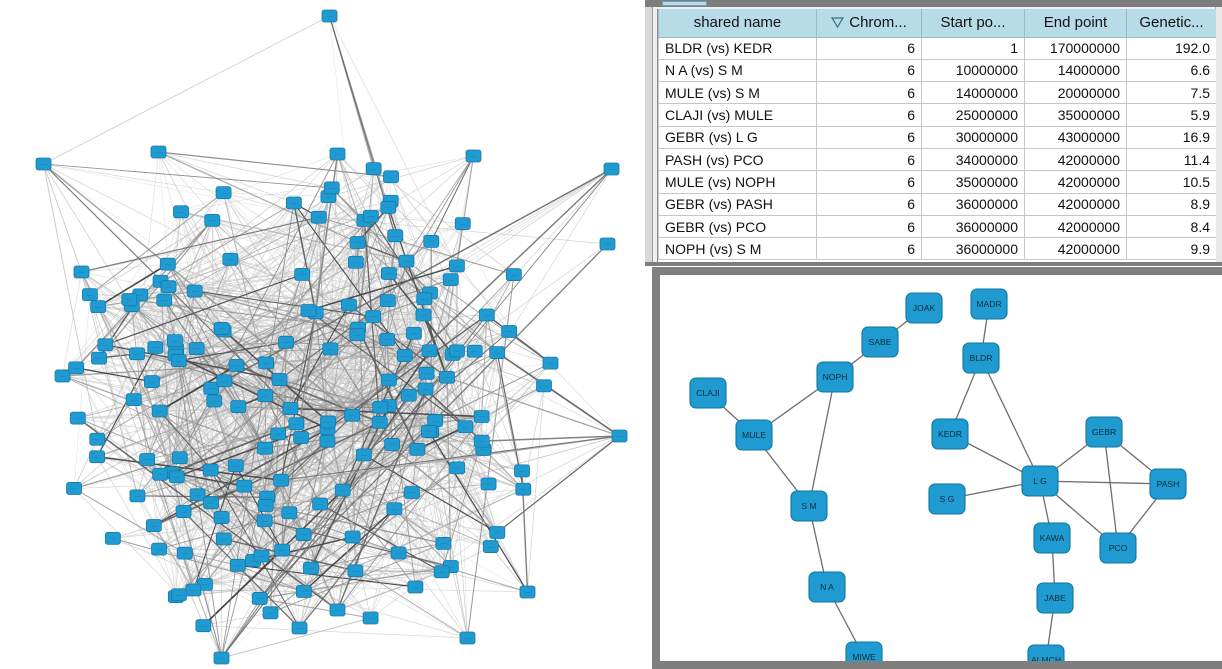 This screenshot has height=669, width=1222. Describe the element at coordinates (1171, 226) in the screenshot. I see `cell-genetic: 8.4` at that location.